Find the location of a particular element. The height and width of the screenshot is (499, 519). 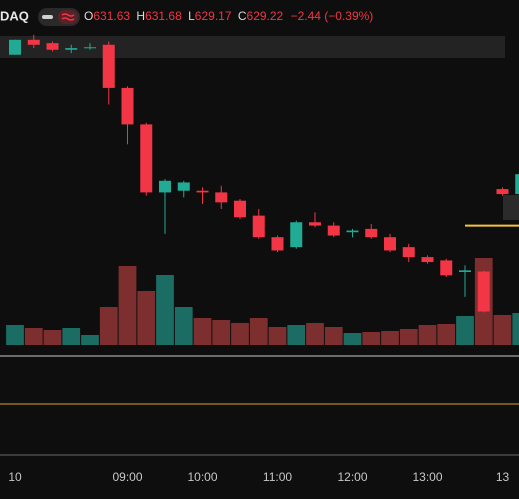

x-tick-label: 10 is located at coordinates (15, 477).